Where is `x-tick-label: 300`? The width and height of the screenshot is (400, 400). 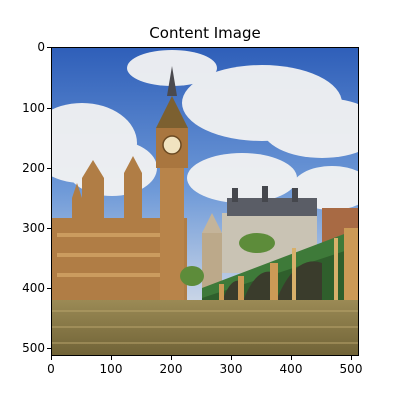 x-tick-label: 300 is located at coordinates (231, 369).